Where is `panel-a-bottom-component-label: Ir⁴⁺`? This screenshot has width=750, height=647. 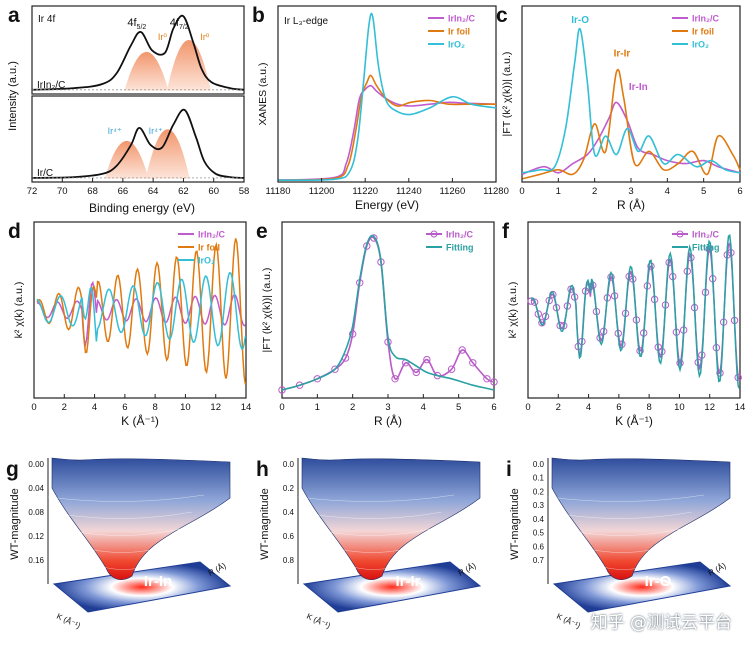 panel-a-bottom-component-label: Ir⁴⁺ is located at coordinates (156, 131).